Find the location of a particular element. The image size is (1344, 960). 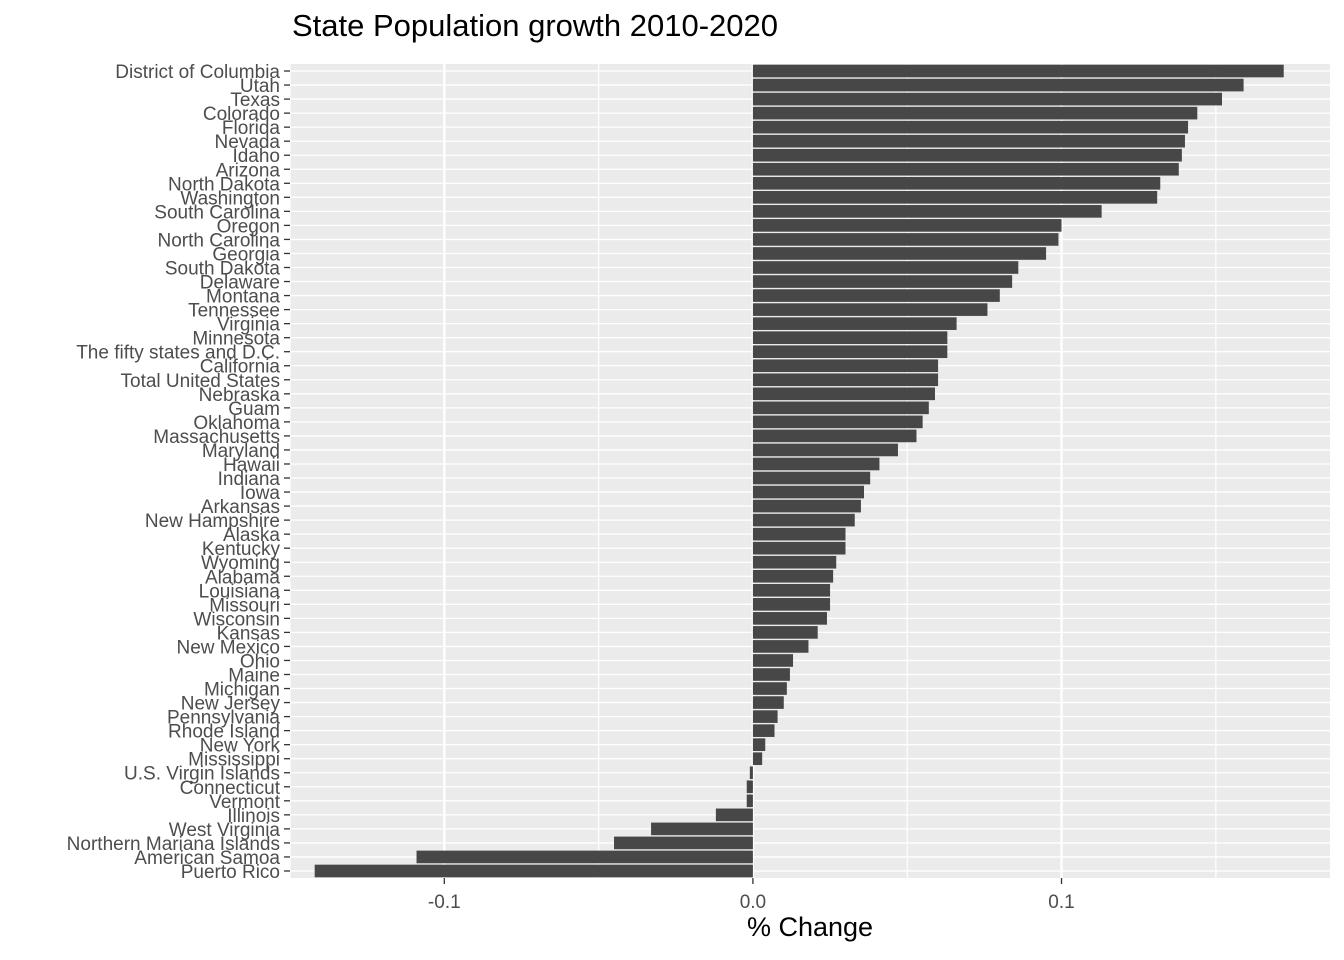

y-tick-label: Northern Mariana Islands is located at coordinates (173, 844).